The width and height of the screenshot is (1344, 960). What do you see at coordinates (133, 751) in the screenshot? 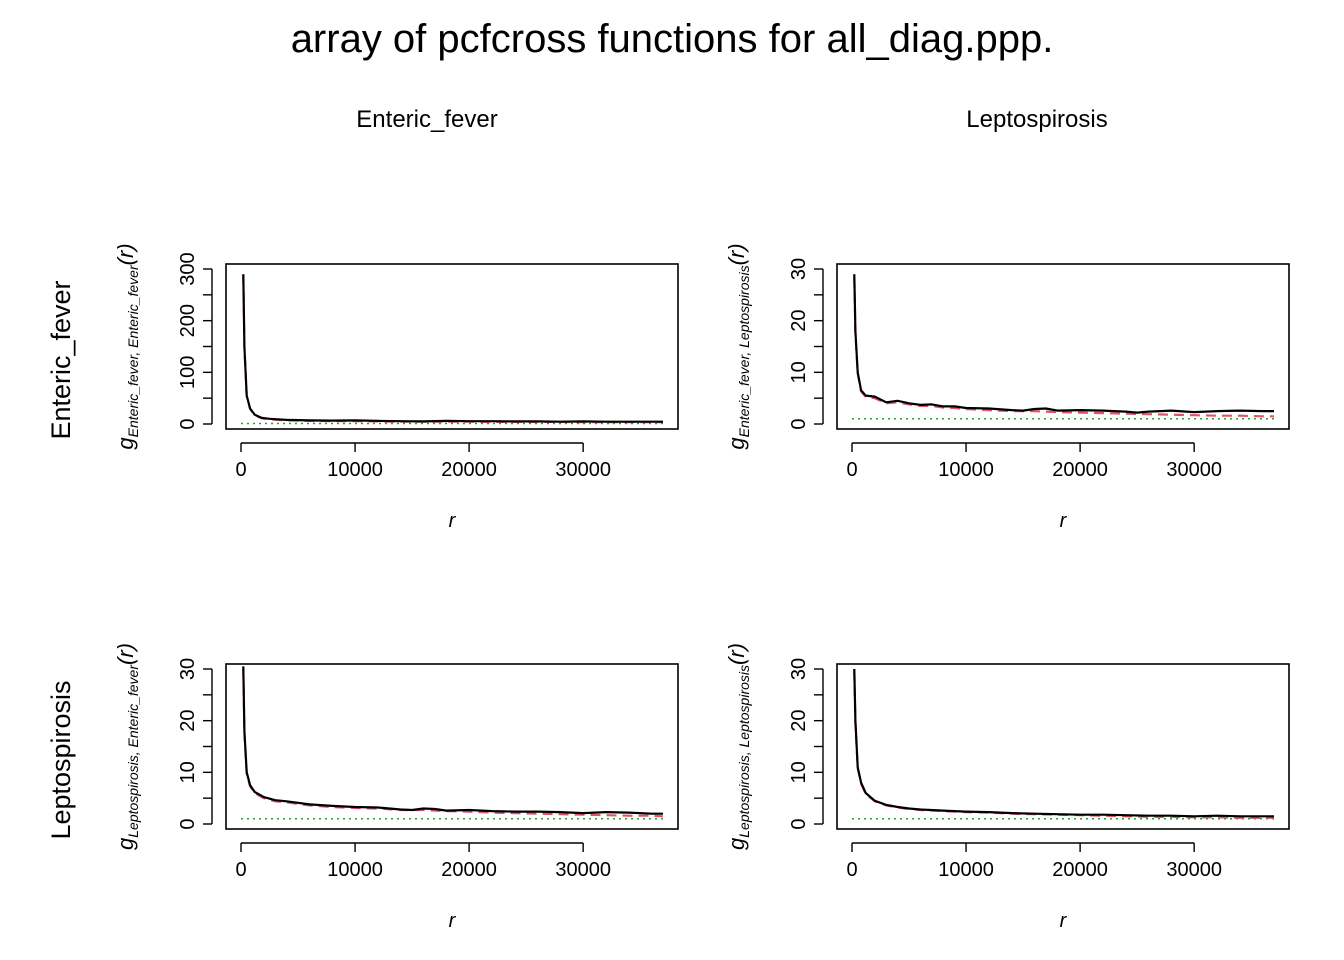
I see `y-label-subscript: Leptospirosis, Enteric_fever` at bounding box center [133, 751].